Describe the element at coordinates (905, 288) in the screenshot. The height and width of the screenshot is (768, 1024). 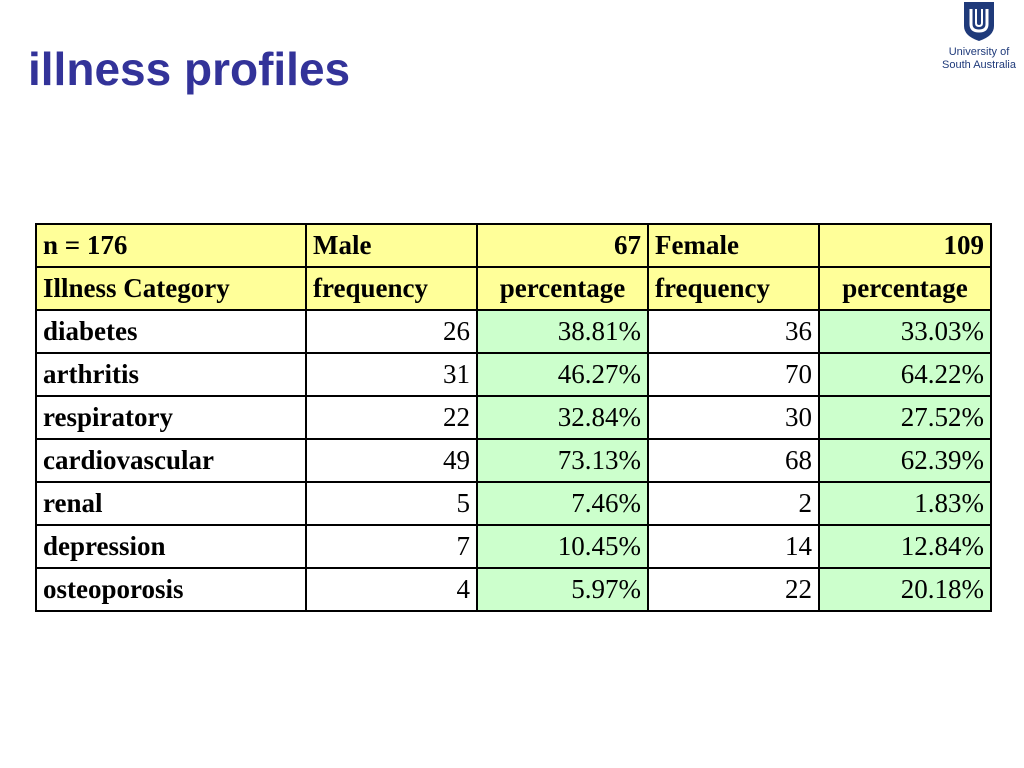
I see `column-header-female-percentage: percentage` at that location.